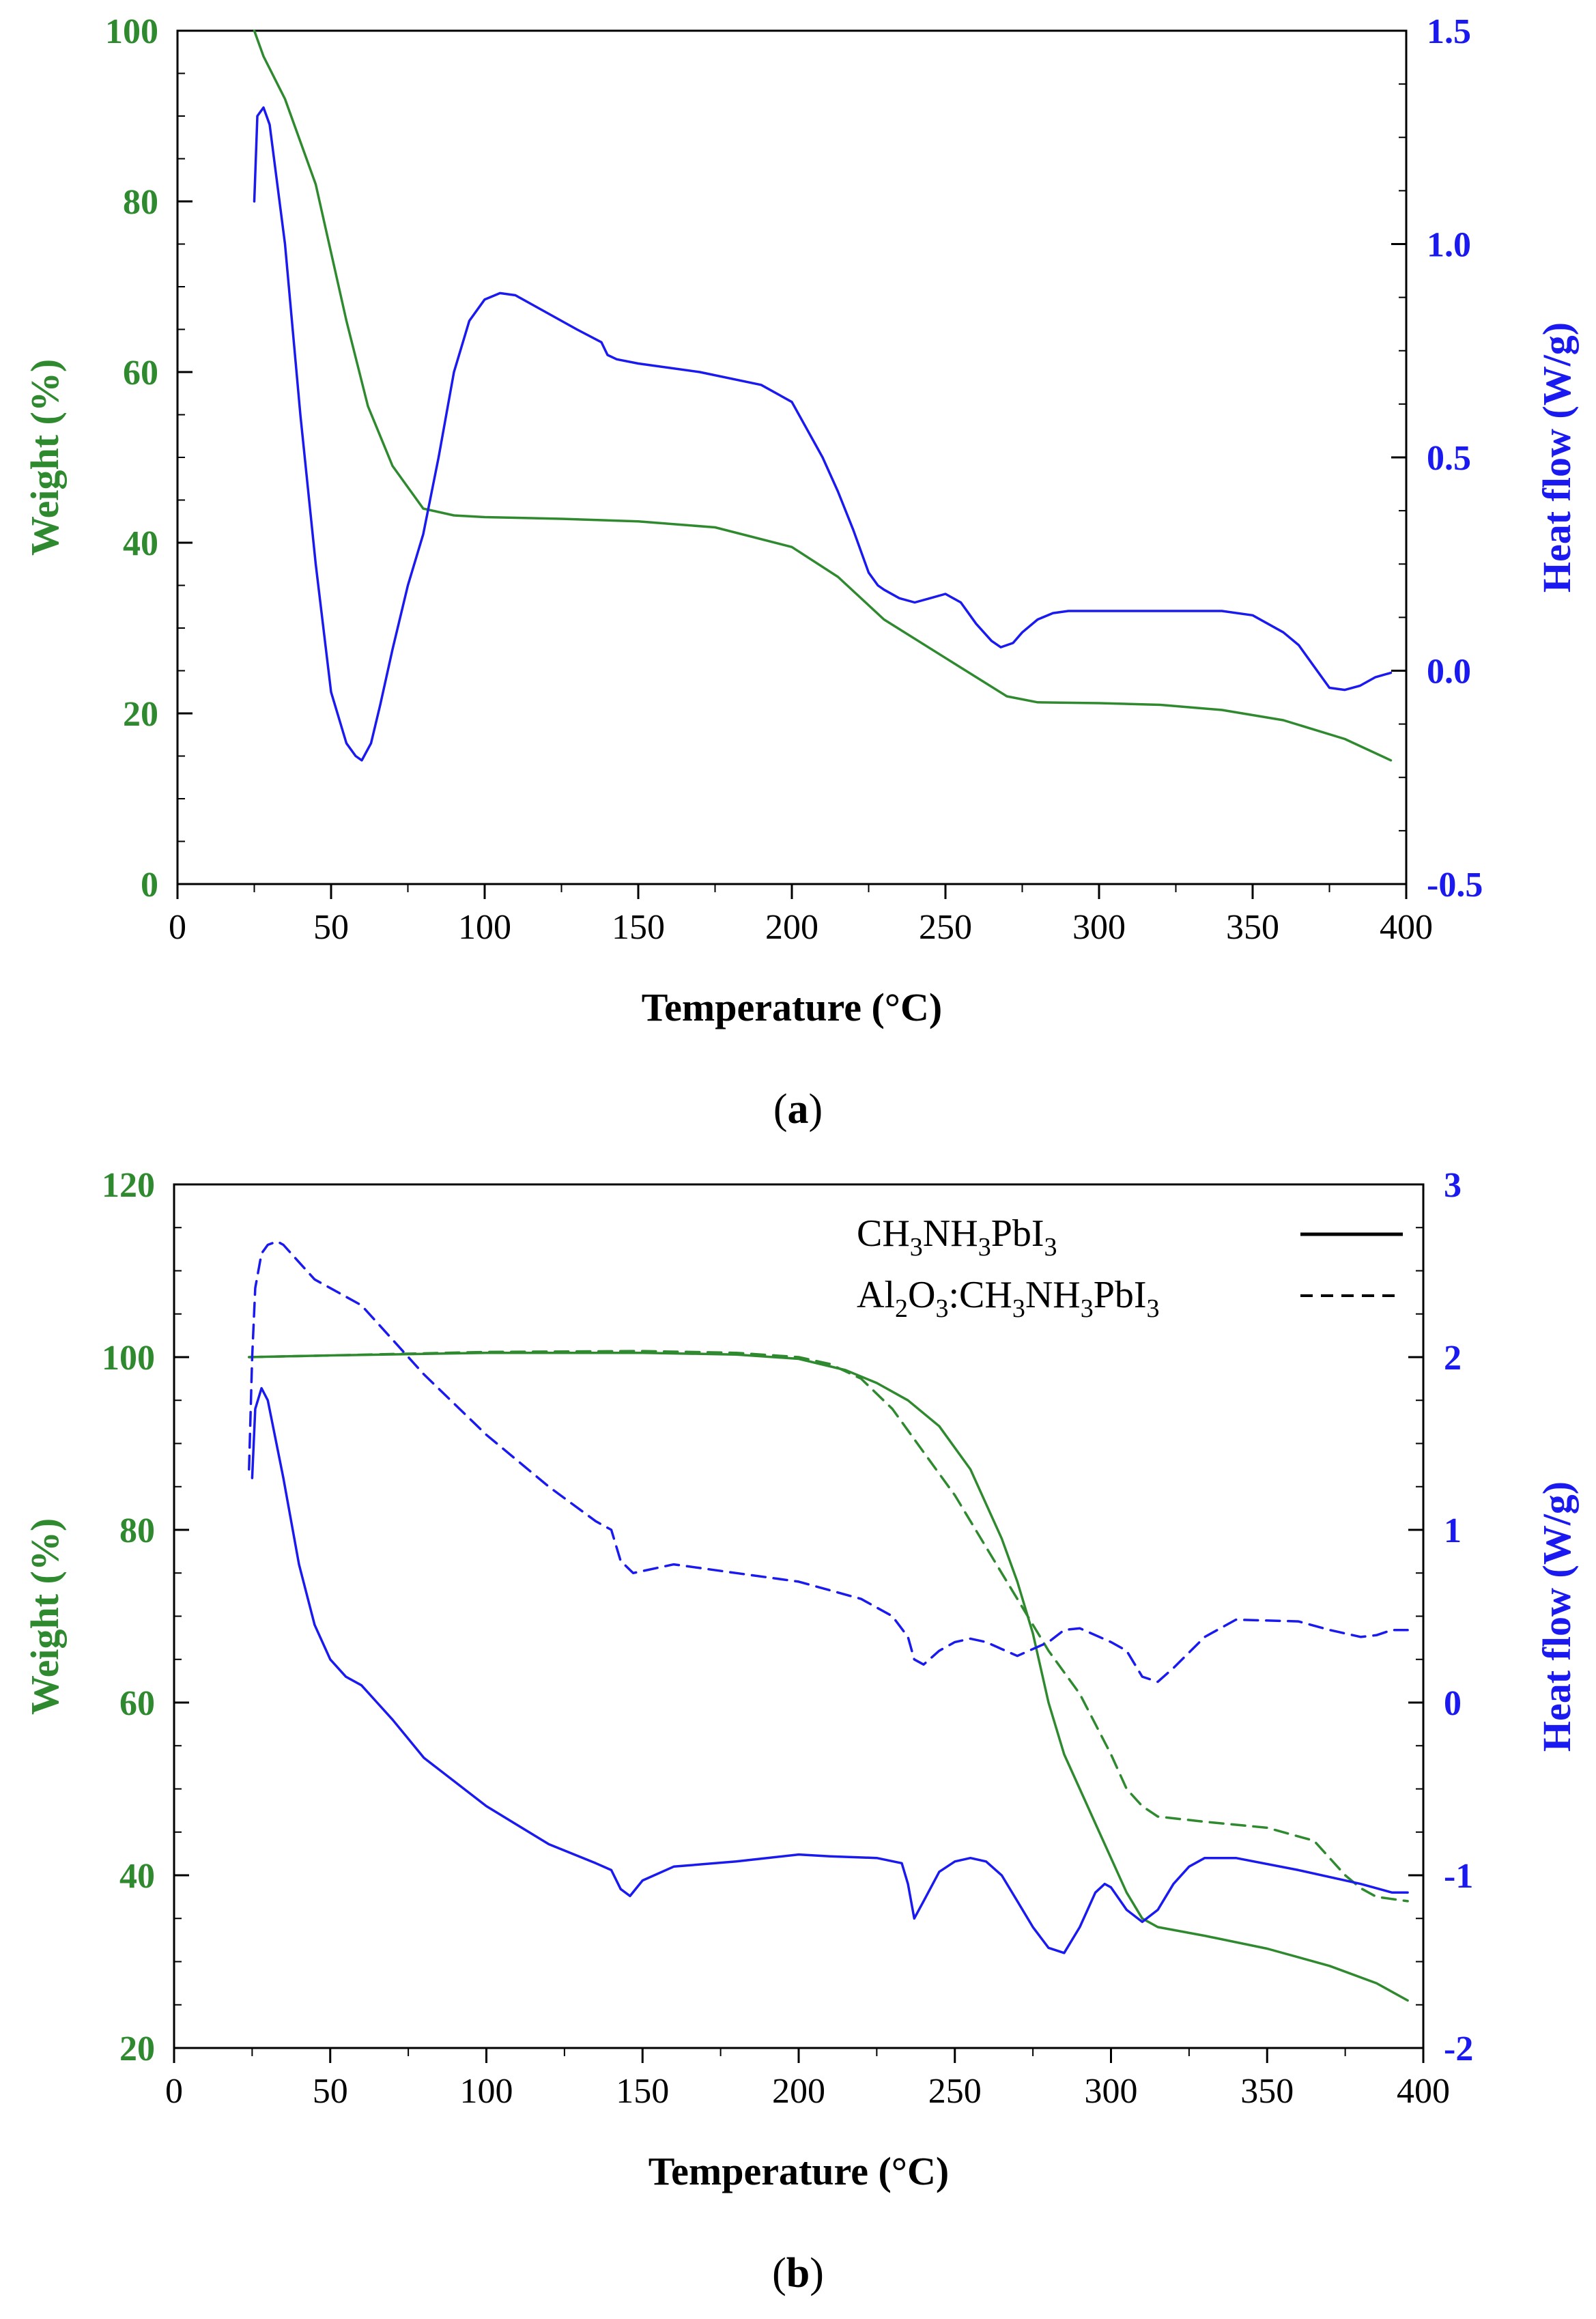 The height and width of the screenshot is (2319, 1596). Describe the element at coordinates (1453, 1531) in the screenshot. I see `y-right-tick-label: 1` at that location.